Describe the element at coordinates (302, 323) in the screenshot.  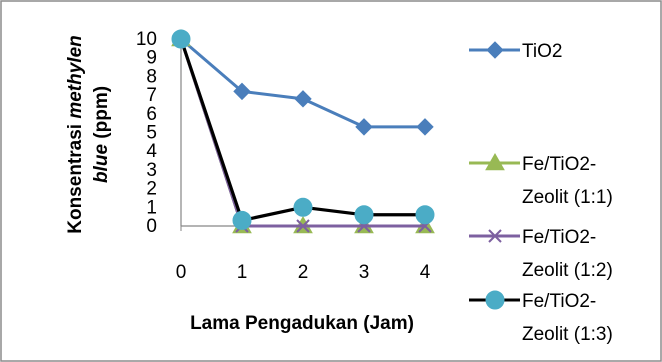
I see `x-axis-title: Lama Pengadukan (Jam)` at that location.